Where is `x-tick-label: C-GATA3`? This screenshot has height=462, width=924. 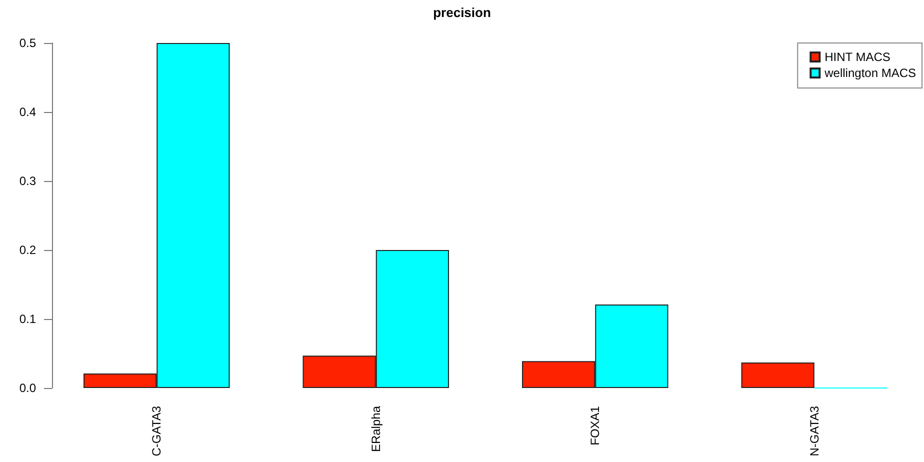
x-tick-label: C-GATA3 is located at coordinates (157, 431).